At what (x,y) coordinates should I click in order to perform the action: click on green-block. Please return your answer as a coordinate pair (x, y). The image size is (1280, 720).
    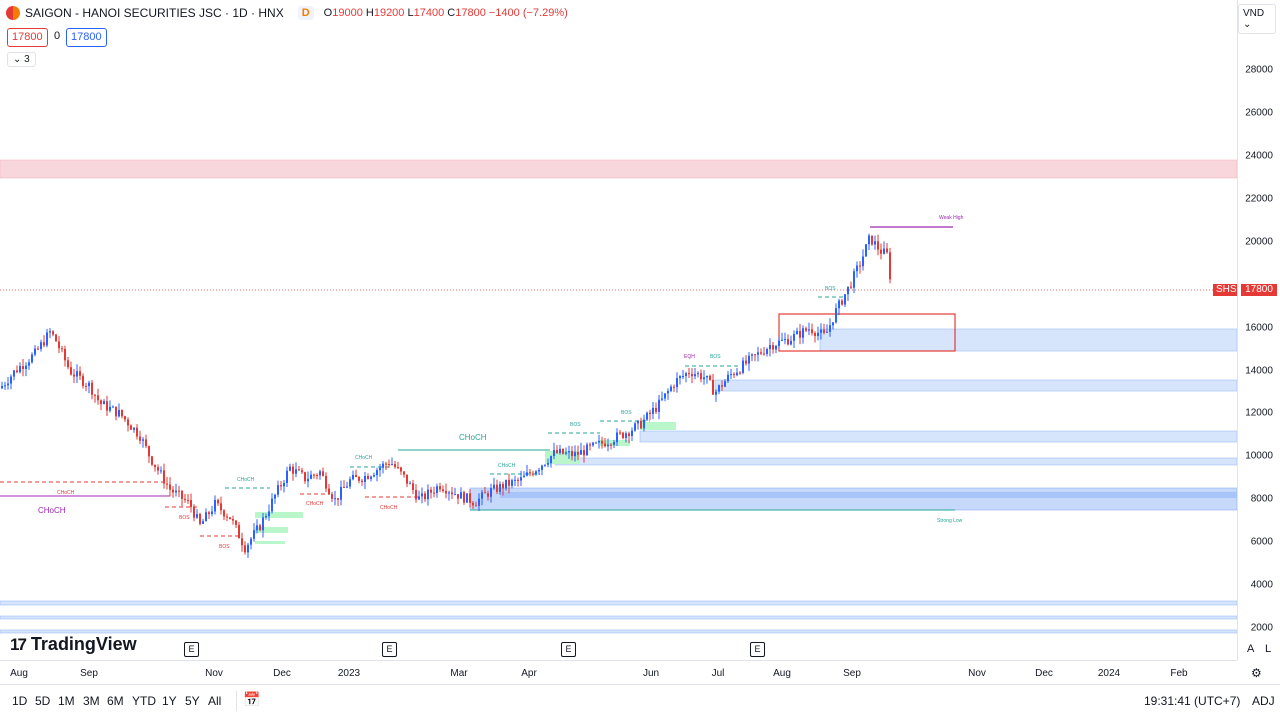
    Looking at the image, I should click on (270, 542).